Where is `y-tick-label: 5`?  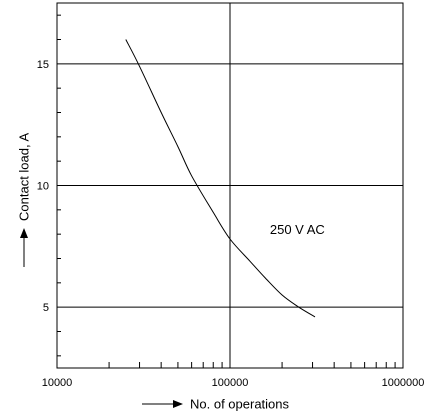 y-tick-label: 5 is located at coordinates (46, 308).